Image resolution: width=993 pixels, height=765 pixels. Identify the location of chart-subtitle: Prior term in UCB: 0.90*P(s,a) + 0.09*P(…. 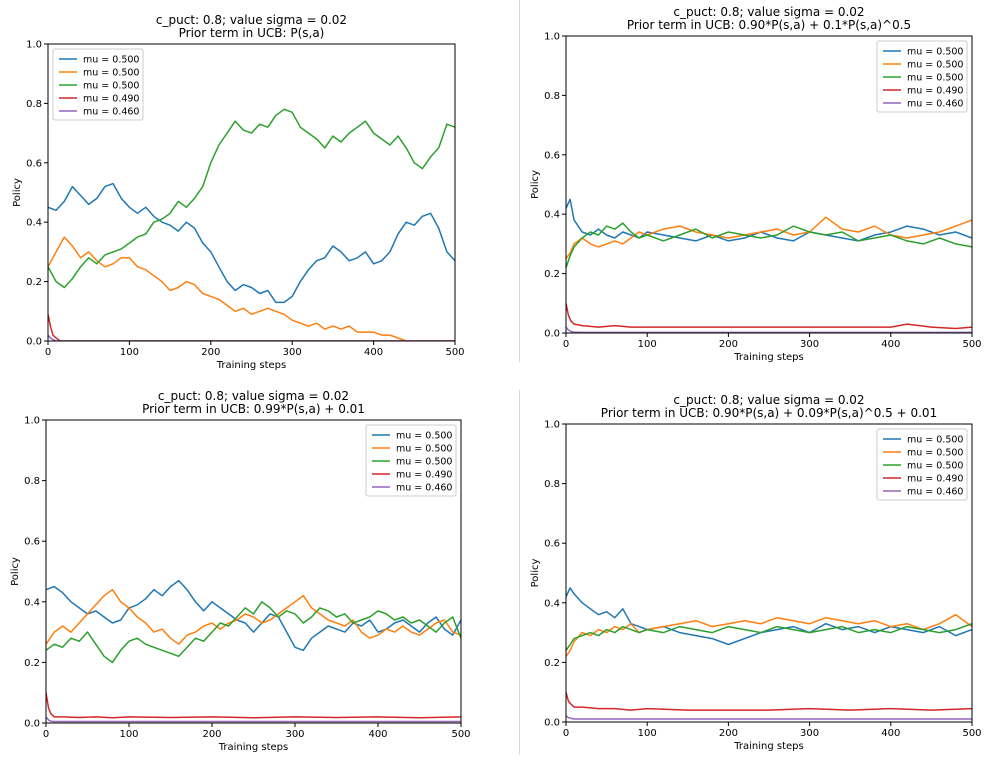
(769, 413).